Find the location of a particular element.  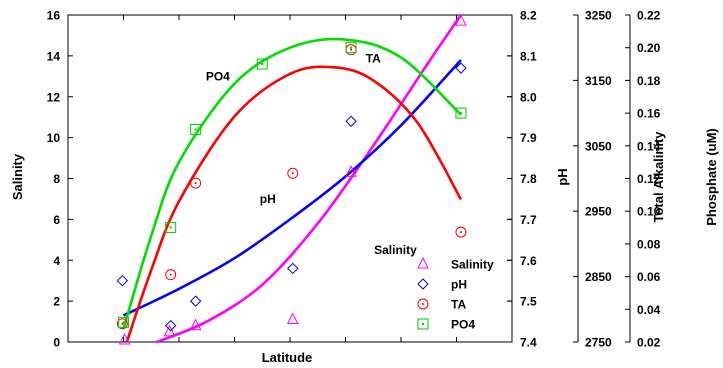

annotation-salinity: Salinity is located at coordinates (395, 250).